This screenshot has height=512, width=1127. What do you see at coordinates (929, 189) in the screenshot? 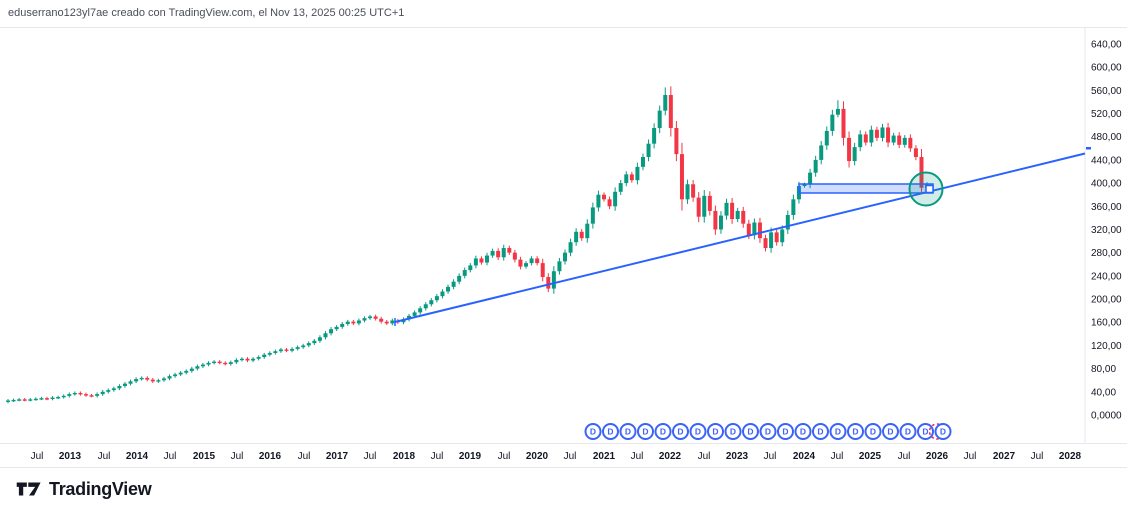
I see `rectangle-handle` at bounding box center [929, 189].